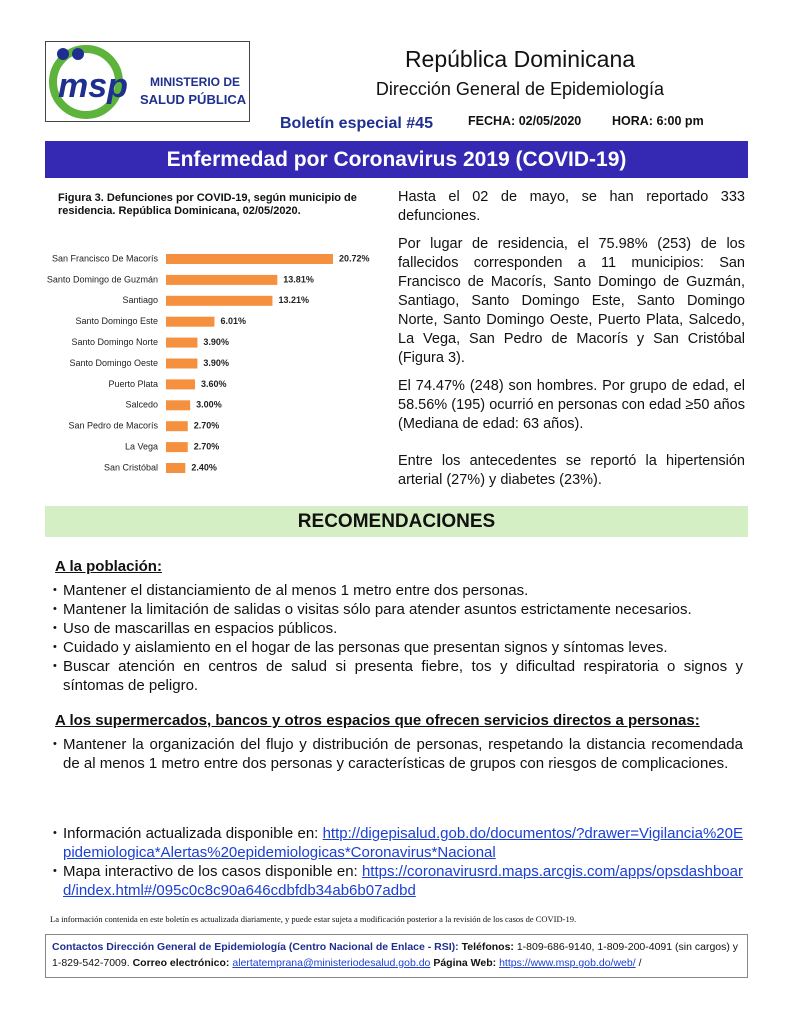  I want to click on y-tick-label: San Pedro de Macorís, so click(113, 426).